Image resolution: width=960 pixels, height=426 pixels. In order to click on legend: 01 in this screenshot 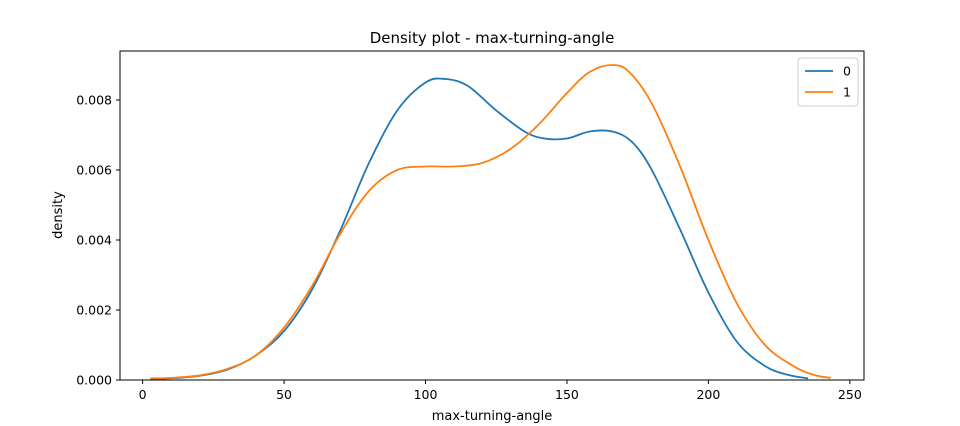, I will do `click(828, 82)`.